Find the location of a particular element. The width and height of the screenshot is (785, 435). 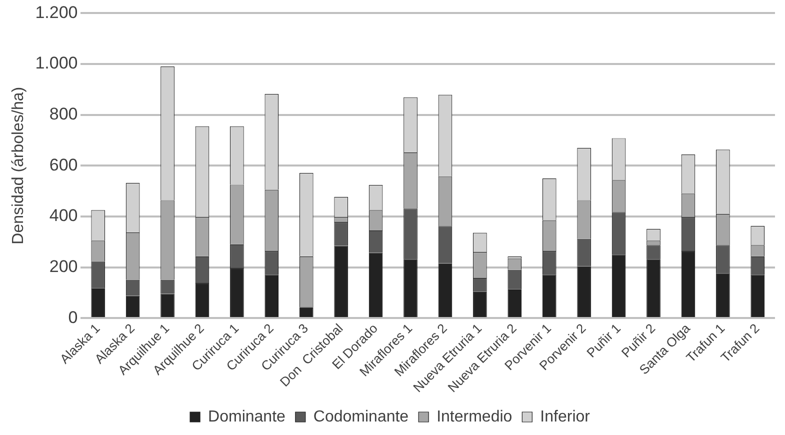

legend-label: Intermedio is located at coordinates (474, 417).